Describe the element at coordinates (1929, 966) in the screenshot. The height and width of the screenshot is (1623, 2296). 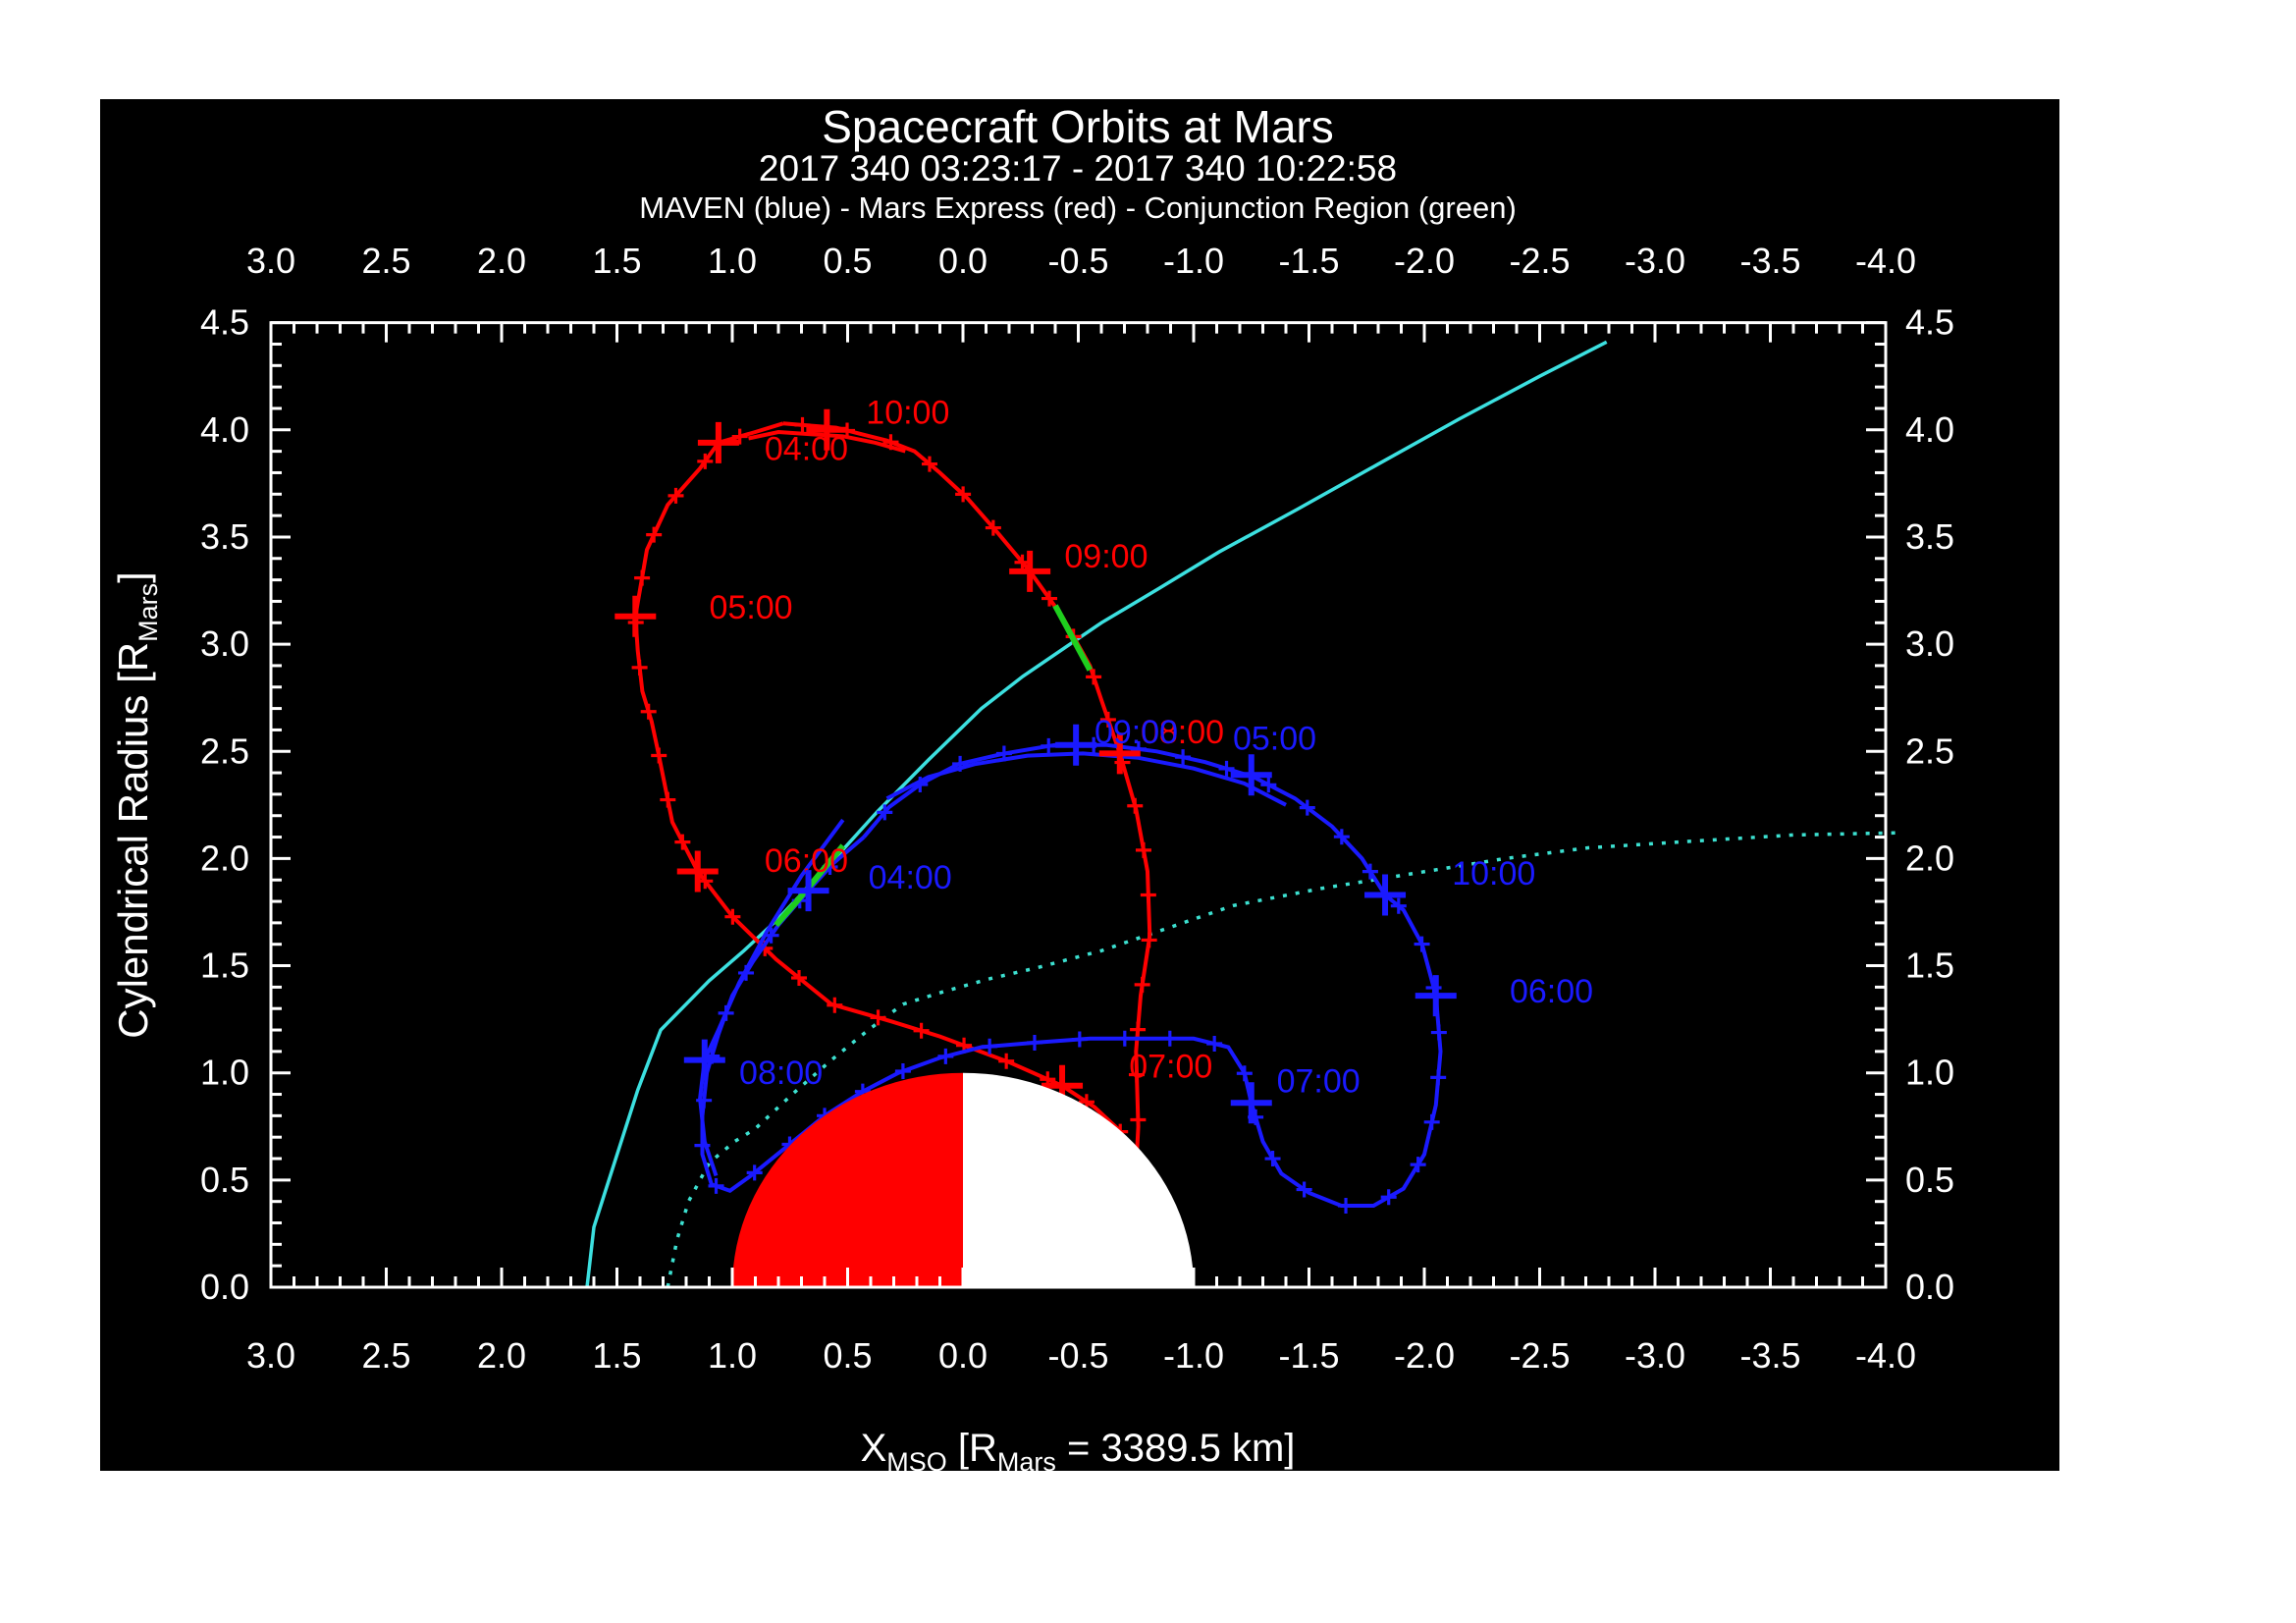
I see `y-tick-label-right: 1.5` at that location.